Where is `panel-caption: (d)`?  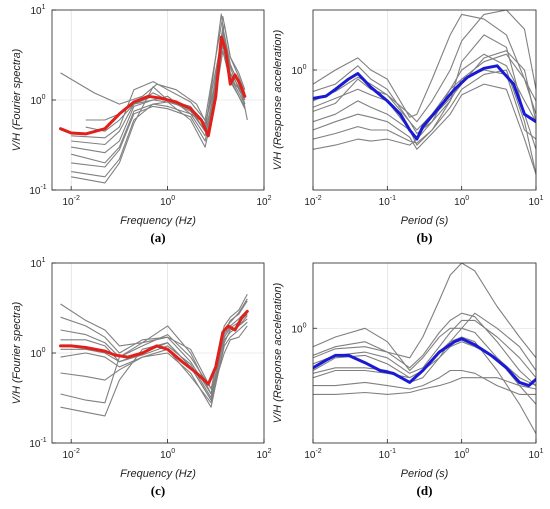 panel-caption: (d) is located at coordinates (425, 490).